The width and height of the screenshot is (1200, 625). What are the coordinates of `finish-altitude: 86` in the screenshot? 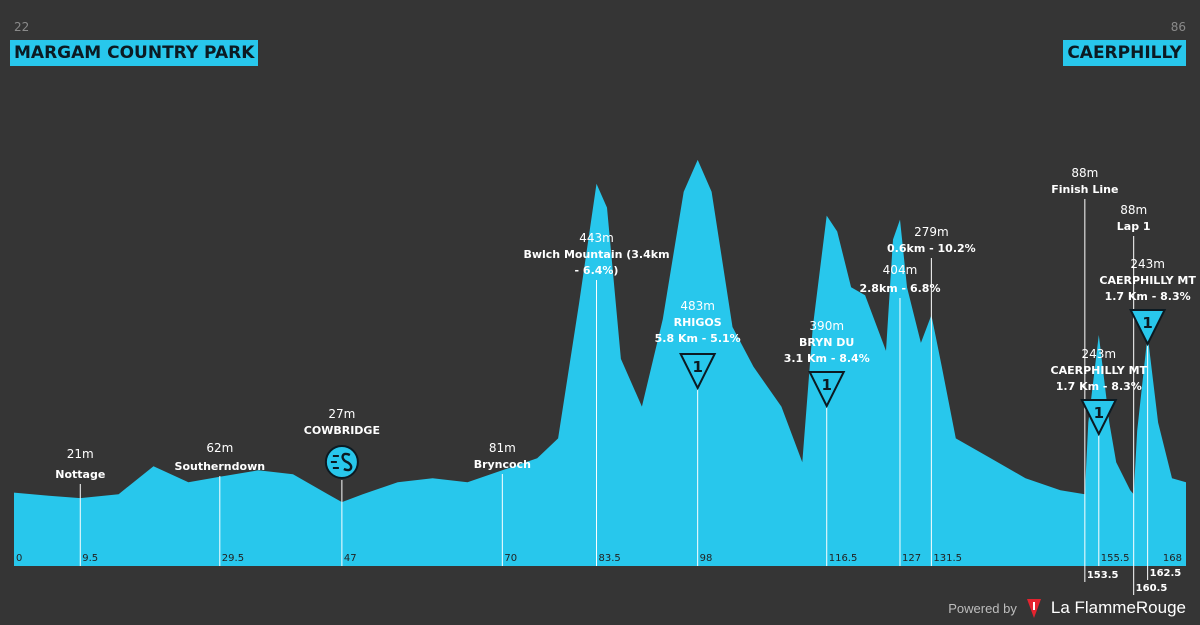 It's located at (1178, 27).